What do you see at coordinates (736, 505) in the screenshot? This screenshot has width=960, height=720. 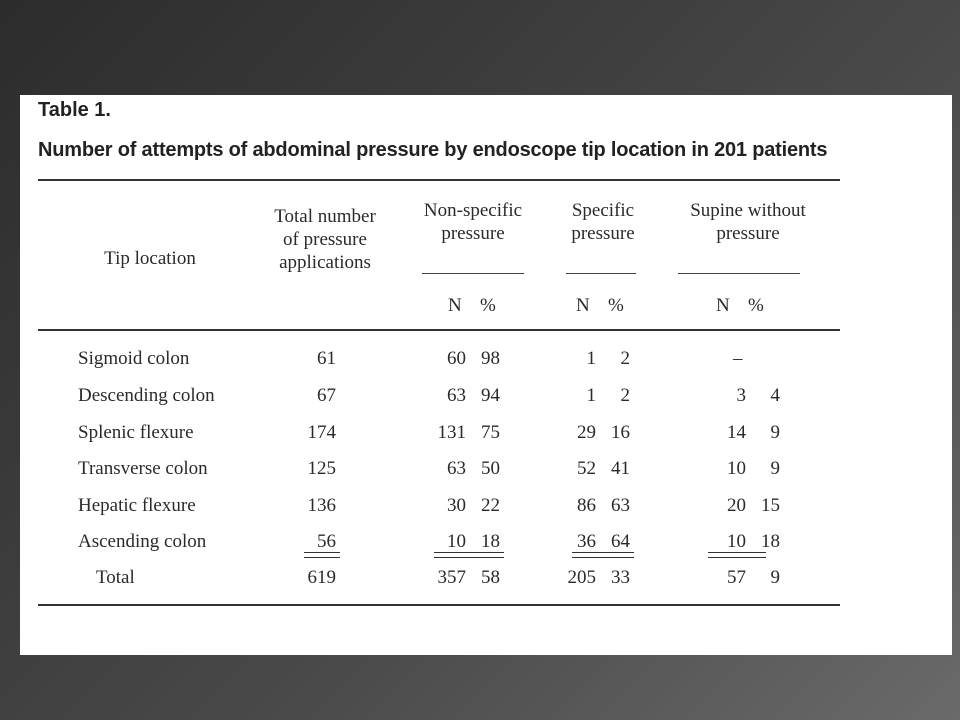 I see `cell-su-n: 20` at bounding box center [736, 505].